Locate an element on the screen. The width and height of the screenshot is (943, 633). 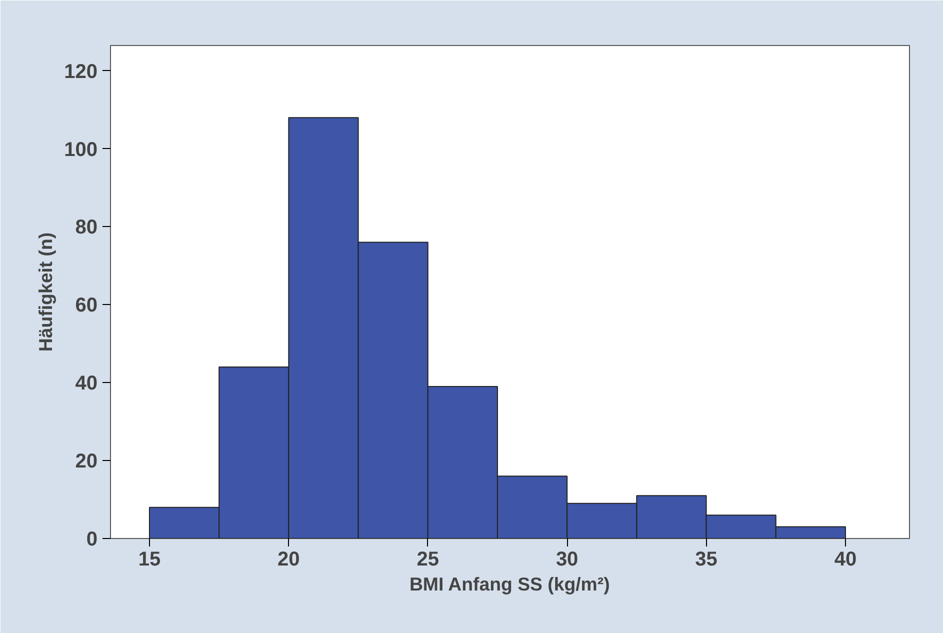
x-tick-label: 35 is located at coordinates (706, 559).